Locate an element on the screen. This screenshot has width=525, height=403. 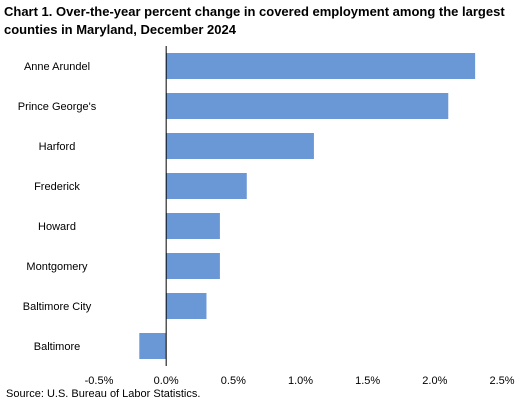
x-tick-label: -0.5% is located at coordinates (99, 381).